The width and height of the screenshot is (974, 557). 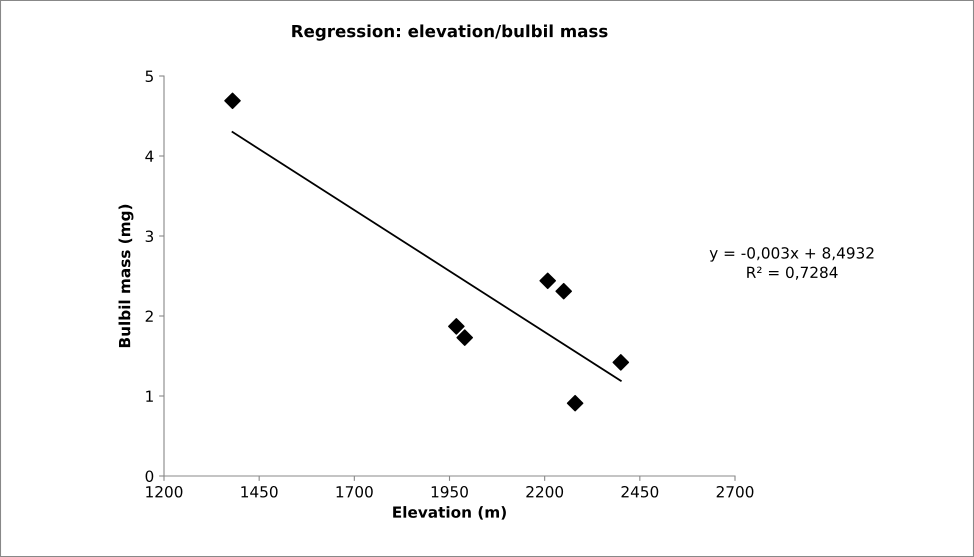 What do you see at coordinates (149, 316) in the screenshot?
I see `y-tick-label: 2` at bounding box center [149, 316].